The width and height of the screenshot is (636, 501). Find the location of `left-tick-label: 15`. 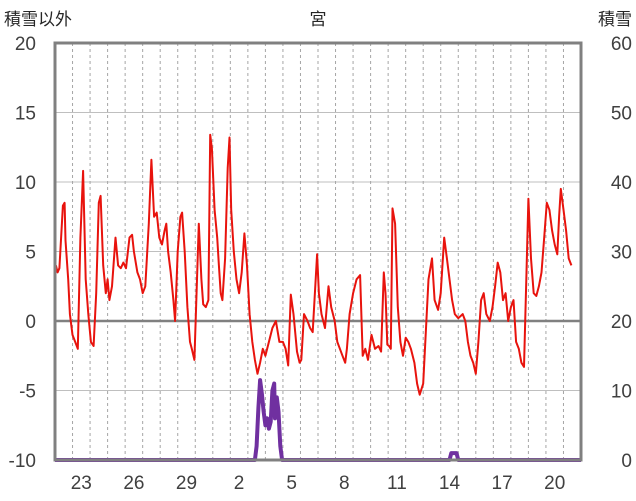

left-tick-label: 15 is located at coordinates (25, 114).